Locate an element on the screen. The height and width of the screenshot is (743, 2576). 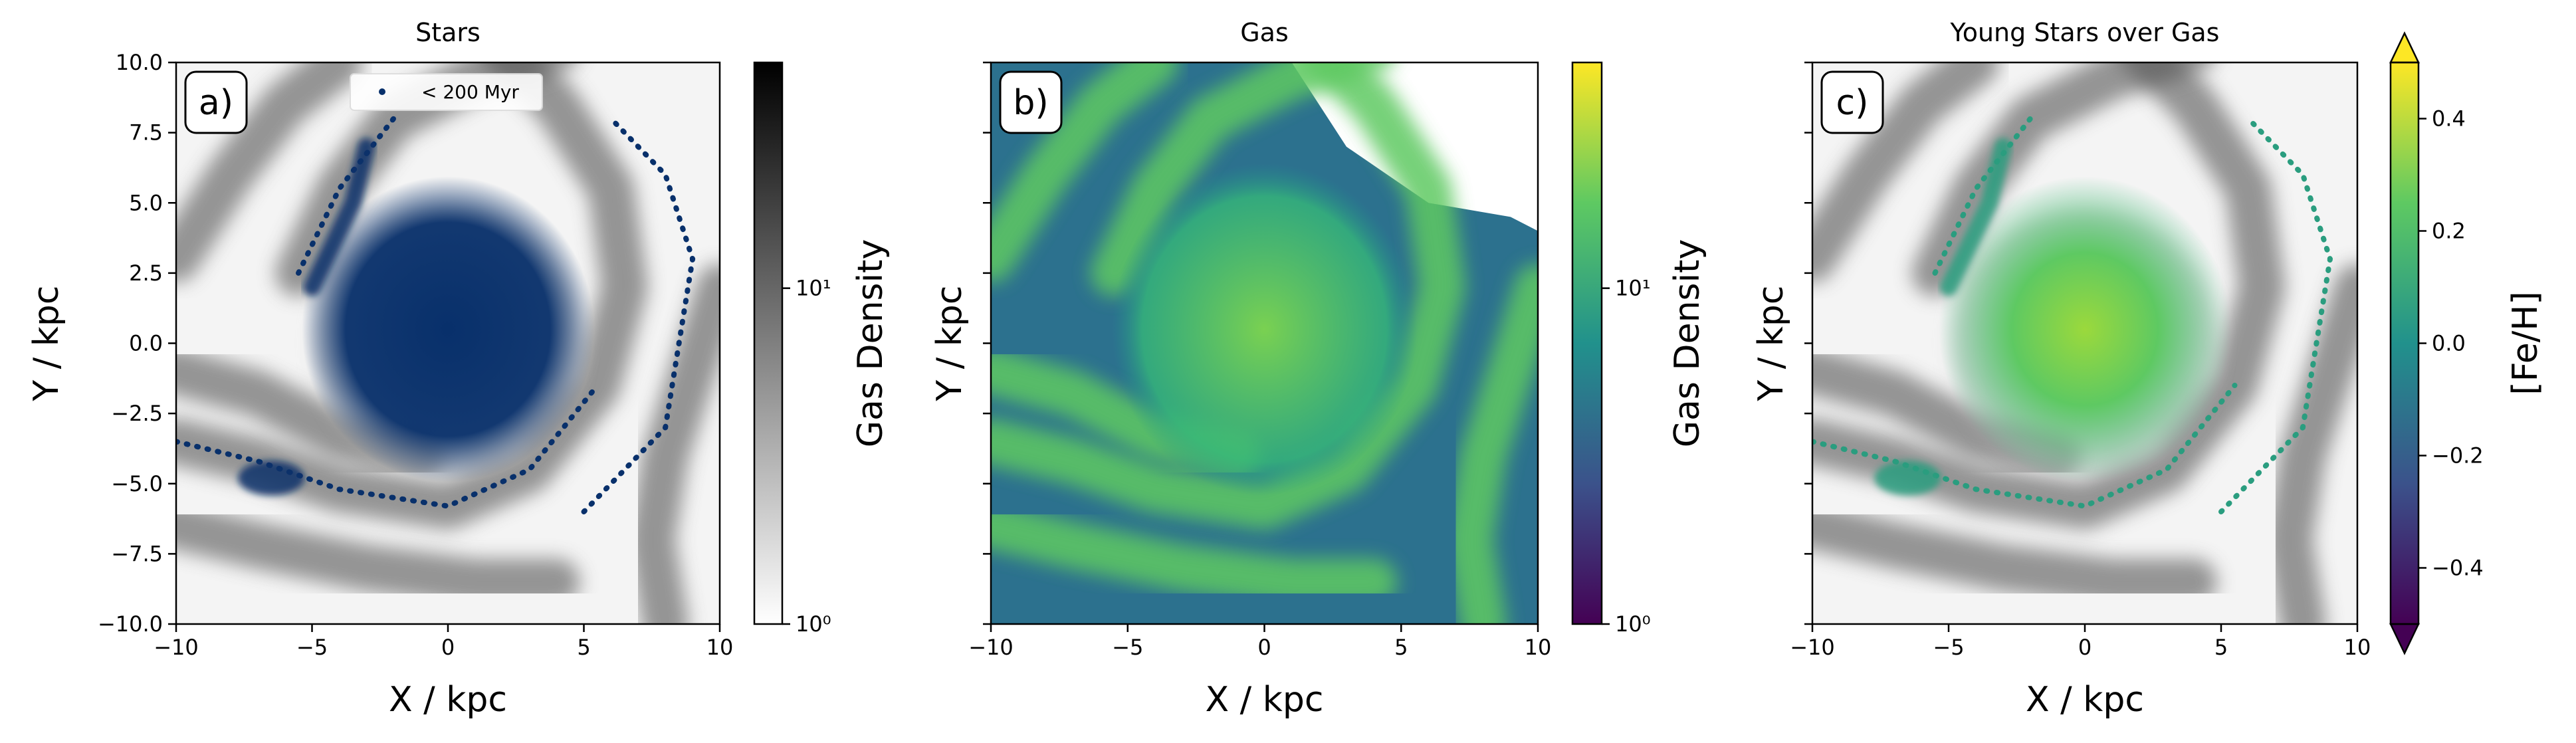
y-tick-label: 10.0 is located at coordinates (139, 62).